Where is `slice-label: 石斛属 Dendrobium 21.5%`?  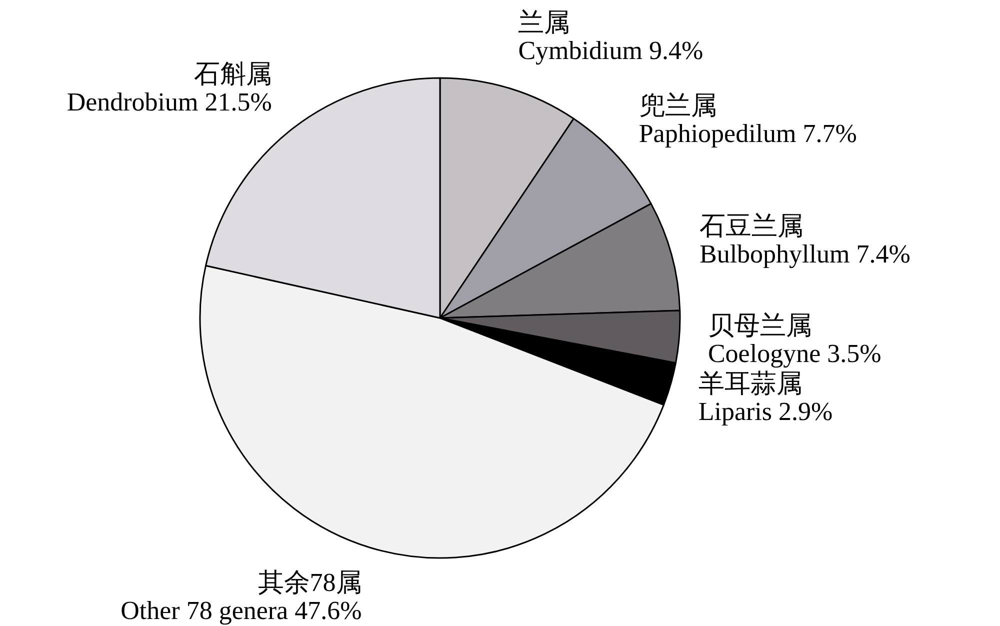 slice-label: 石斛属 Dendrobium 21.5% is located at coordinates (169, 87).